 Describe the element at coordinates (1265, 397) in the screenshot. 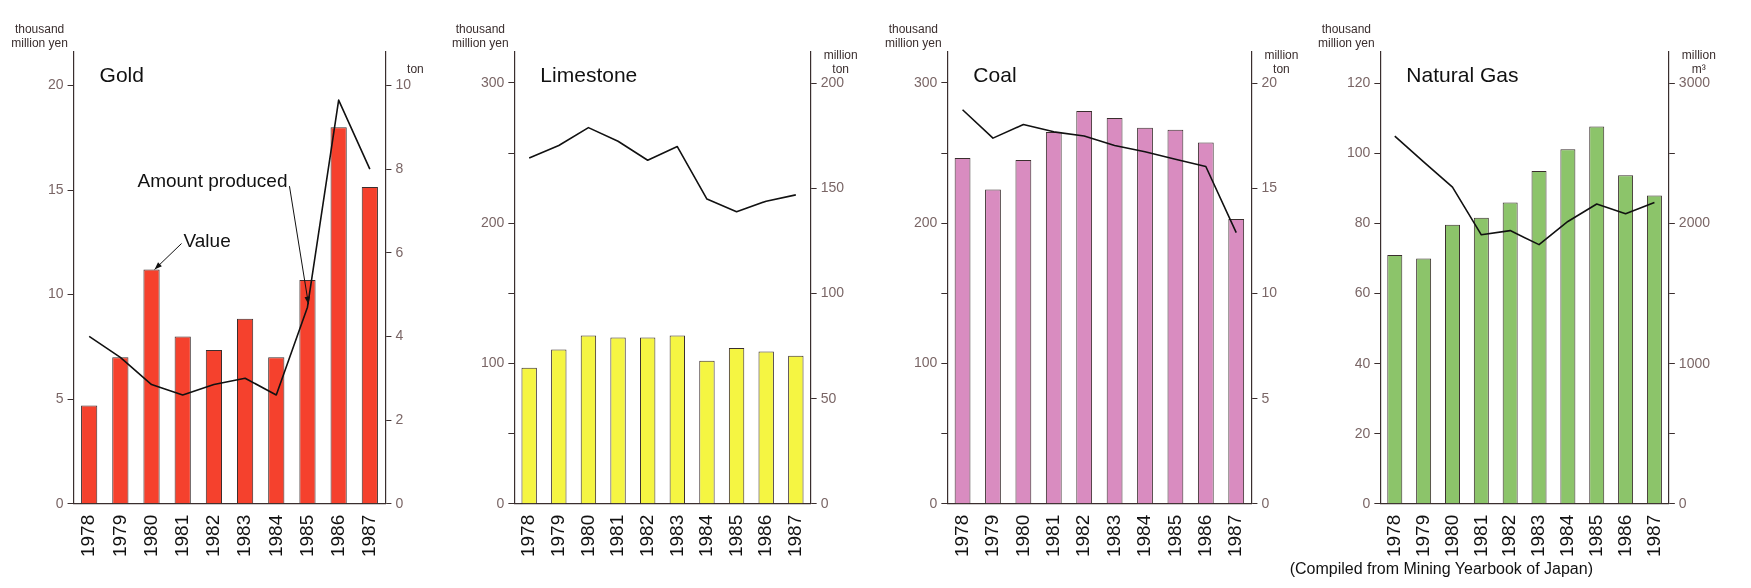

I see `y2-tick-label: 5` at that location.